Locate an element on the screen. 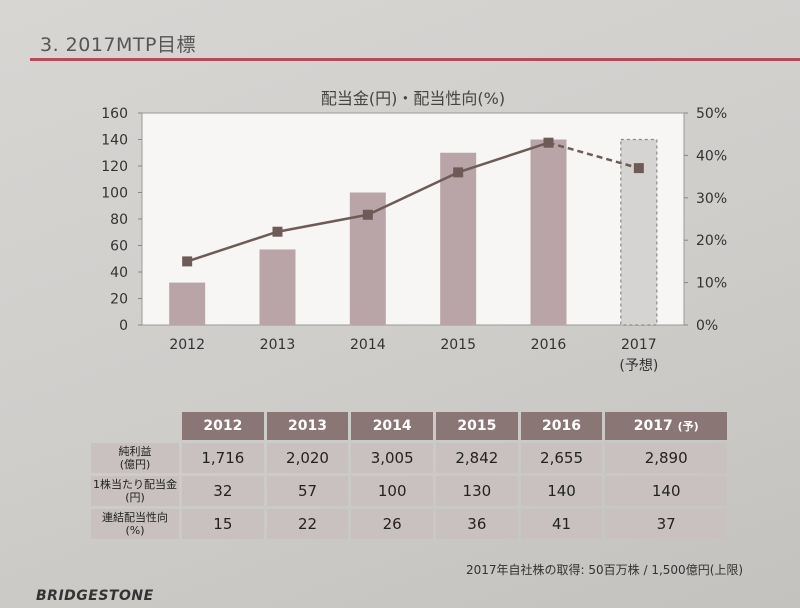 The height and width of the screenshot is (608, 800). right-axis-tick-label: 10% is located at coordinates (711, 284).